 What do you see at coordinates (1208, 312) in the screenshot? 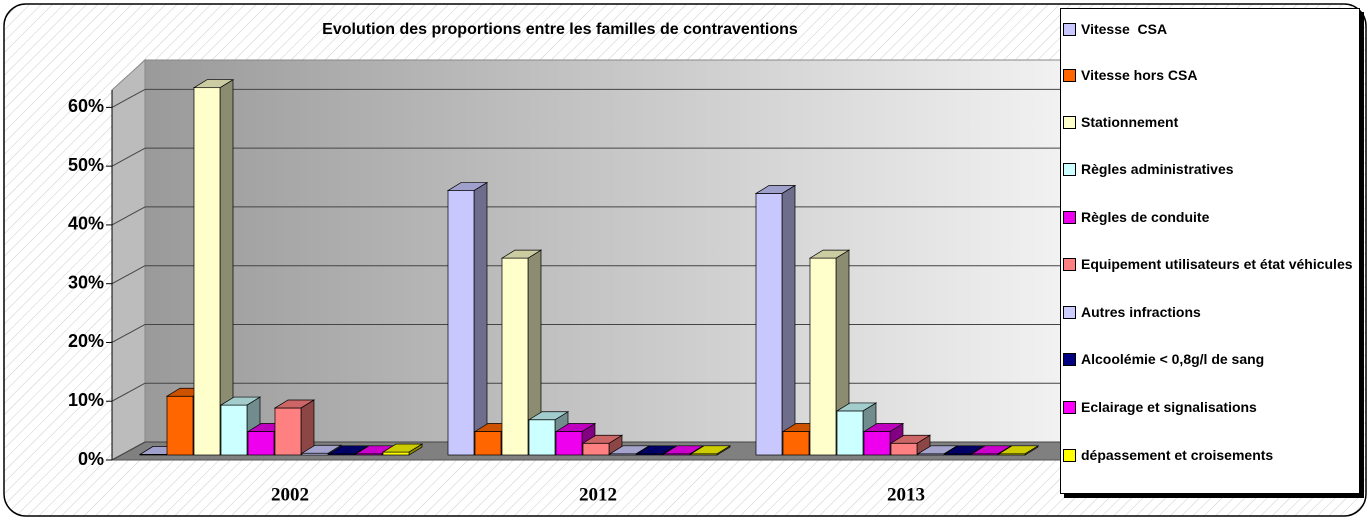
I see `legend-item: Autres infractions` at bounding box center [1208, 312].